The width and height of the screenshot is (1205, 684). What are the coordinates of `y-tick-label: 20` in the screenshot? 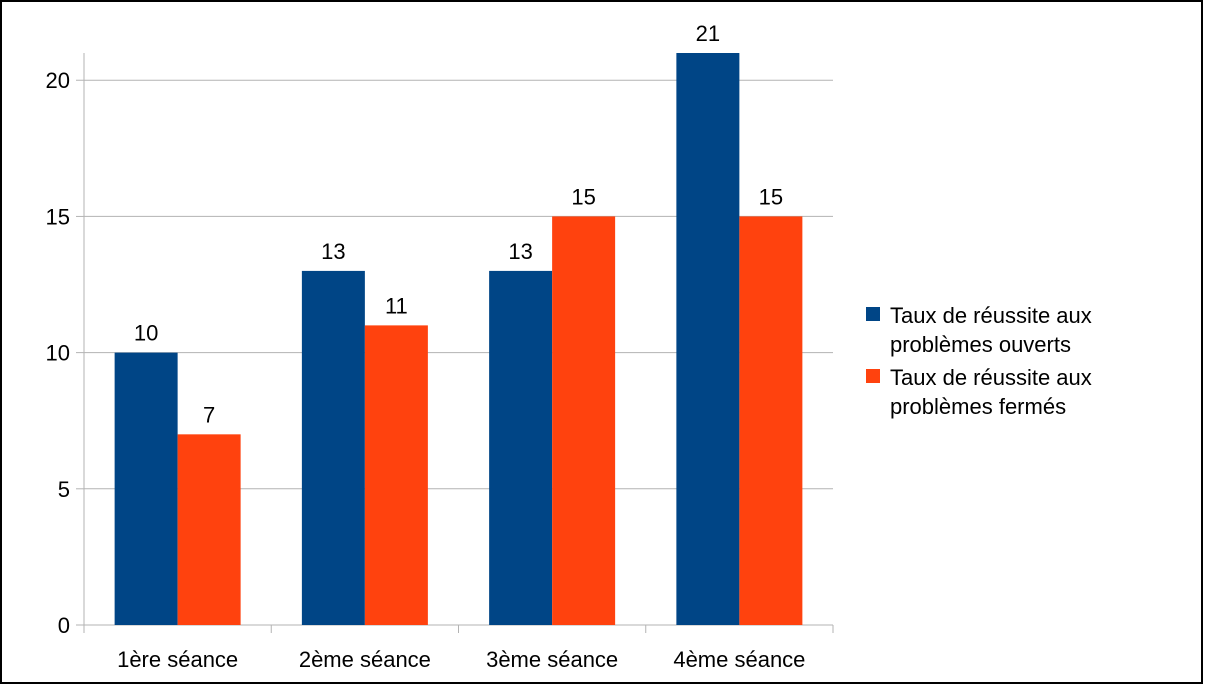 It's located at (58, 80).